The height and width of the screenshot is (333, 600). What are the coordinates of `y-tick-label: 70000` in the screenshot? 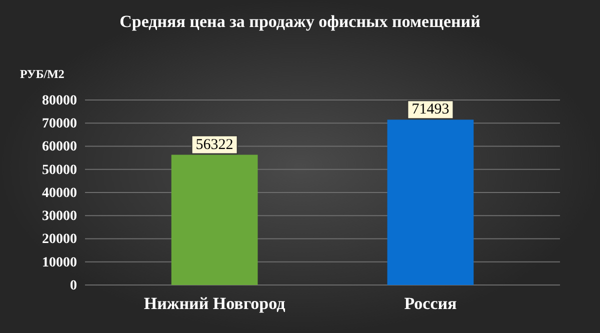 It's located at (59, 124).